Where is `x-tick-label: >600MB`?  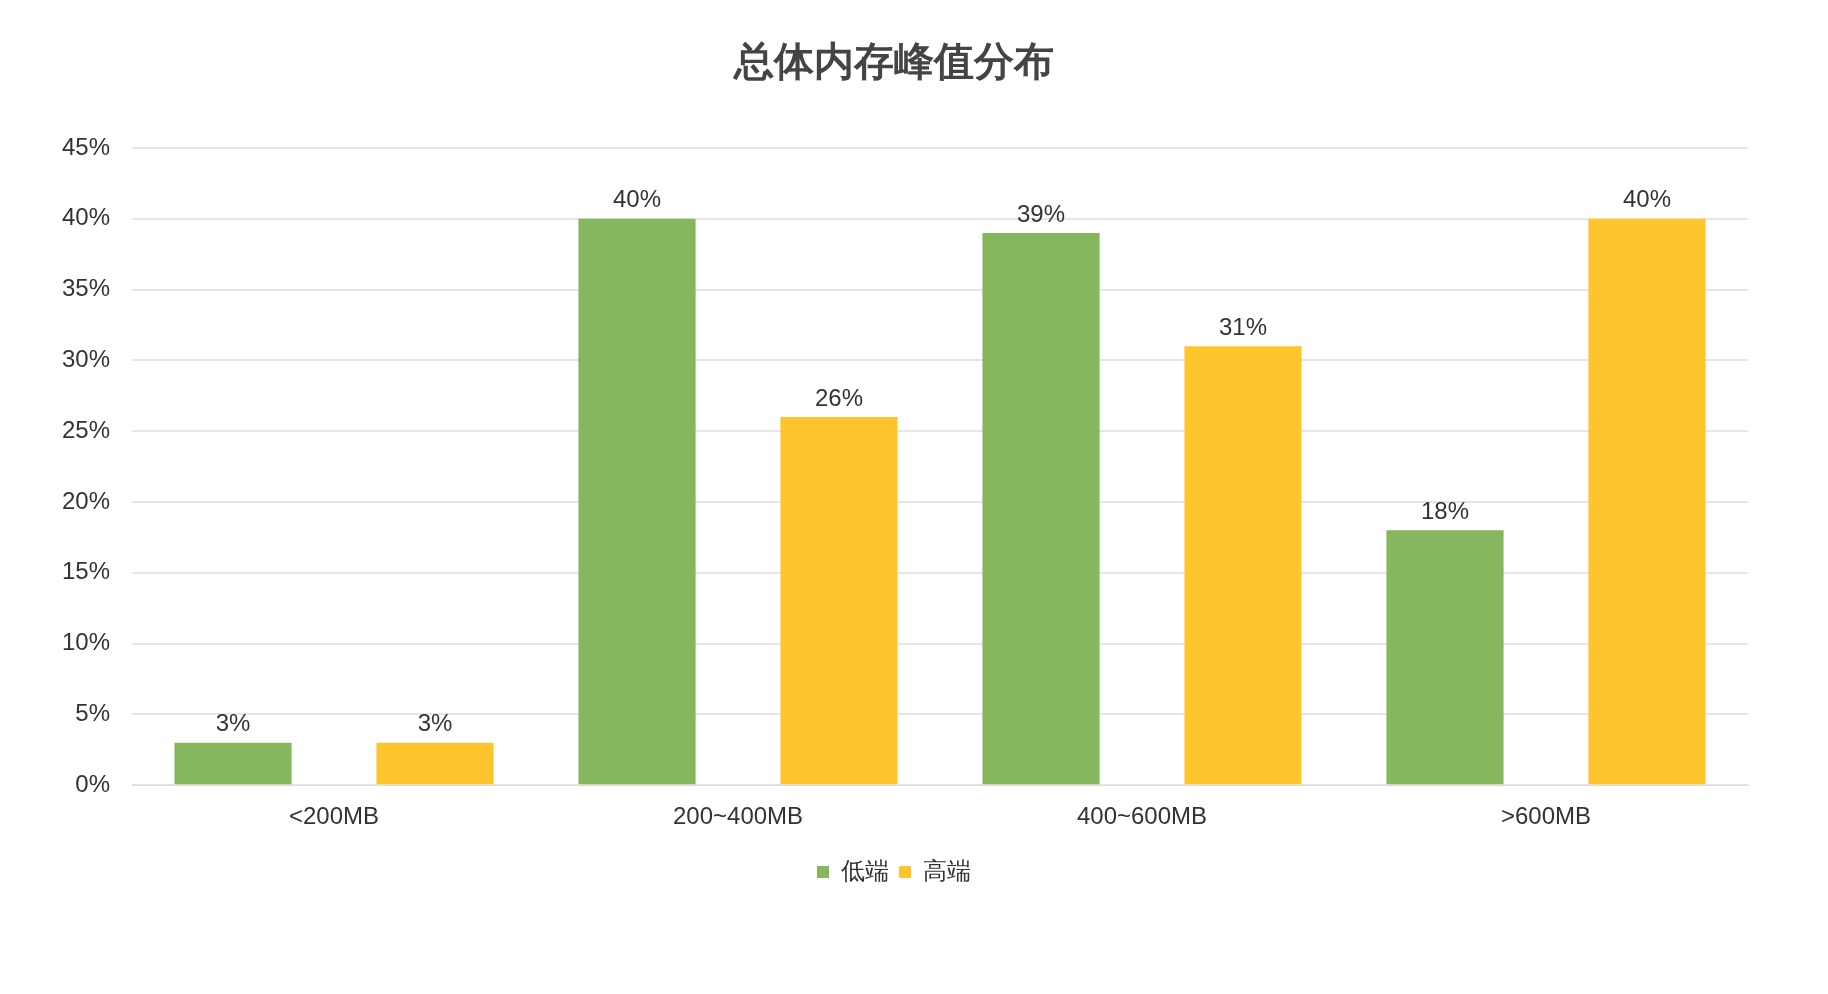
x-tick-label: >600MB is located at coordinates (1546, 816).